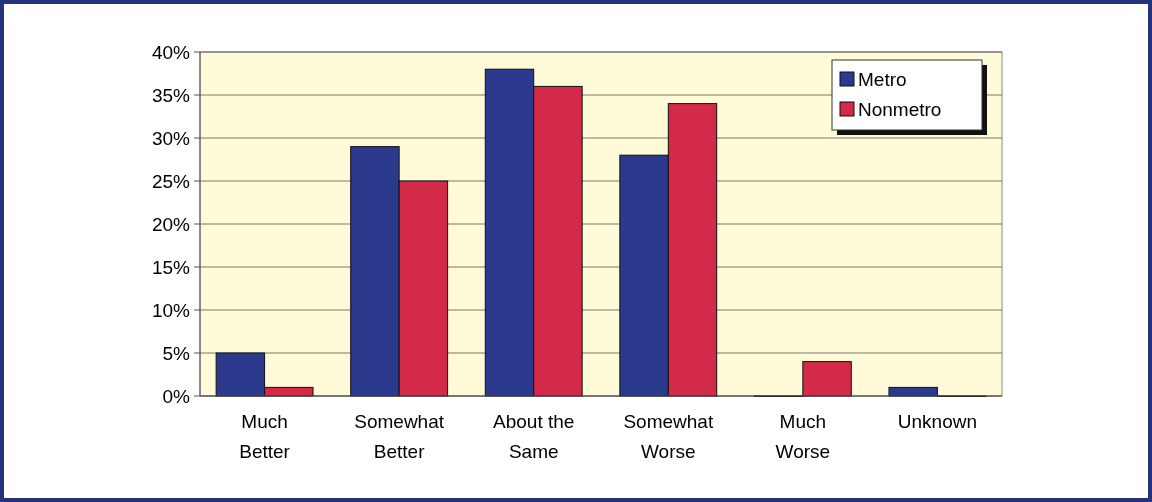  Describe the element at coordinates (171, 138) in the screenshot. I see `y-tick-label: 30%` at that location.